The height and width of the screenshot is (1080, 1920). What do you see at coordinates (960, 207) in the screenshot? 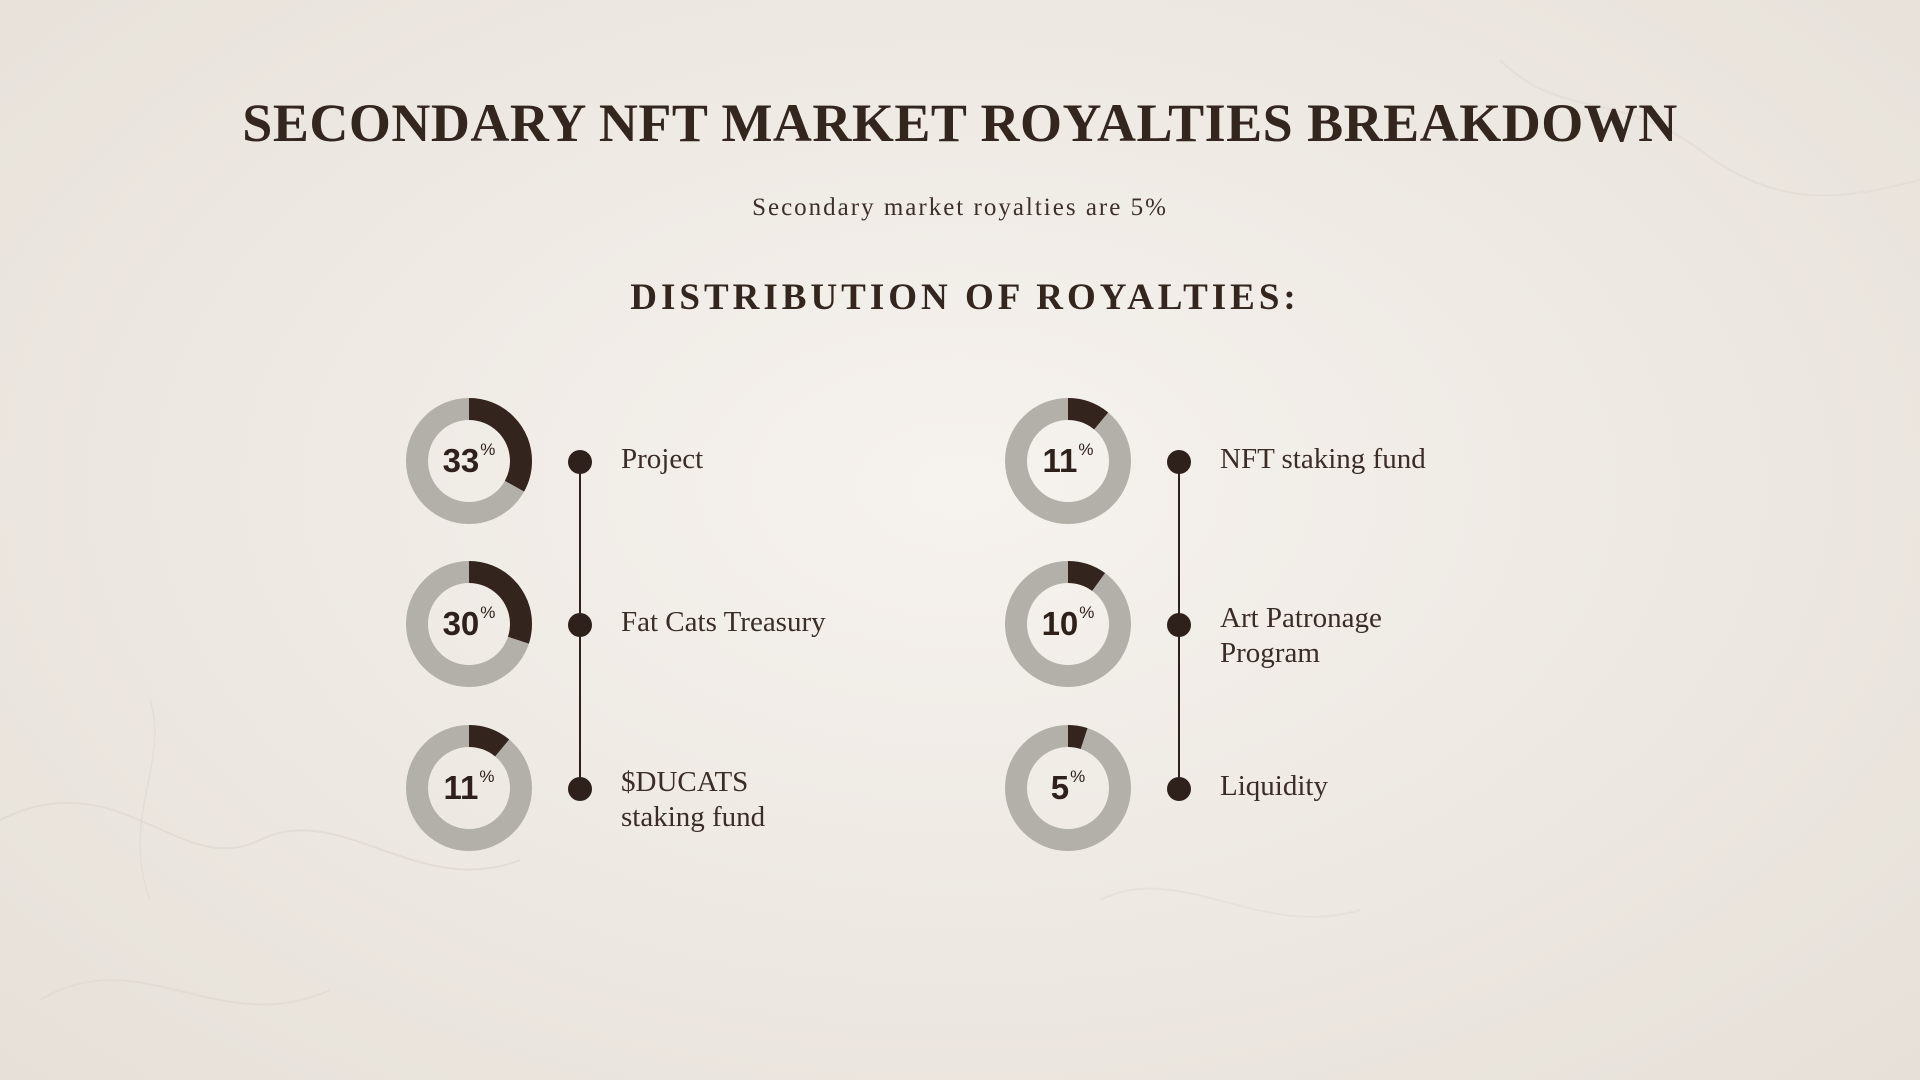
I see `page-subtitle: Secondary market royalties are 5%` at bounding box center [960, 207].